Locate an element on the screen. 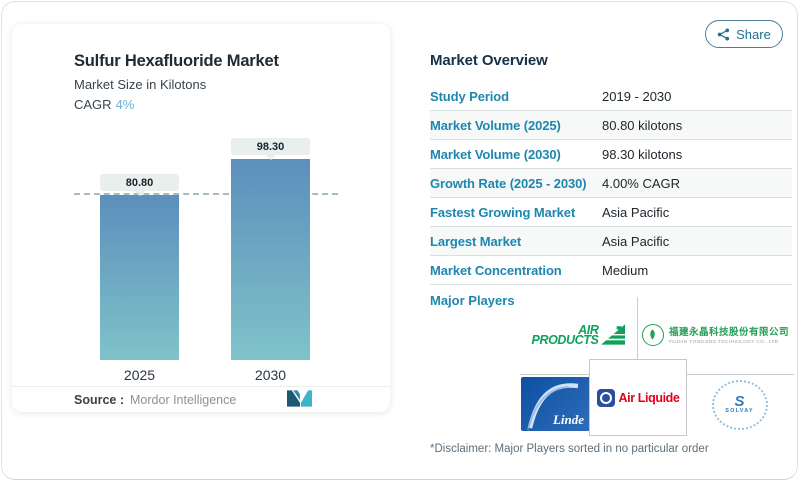  bar-value-label-2030: 98.30 is located at coordinates (270, 149).